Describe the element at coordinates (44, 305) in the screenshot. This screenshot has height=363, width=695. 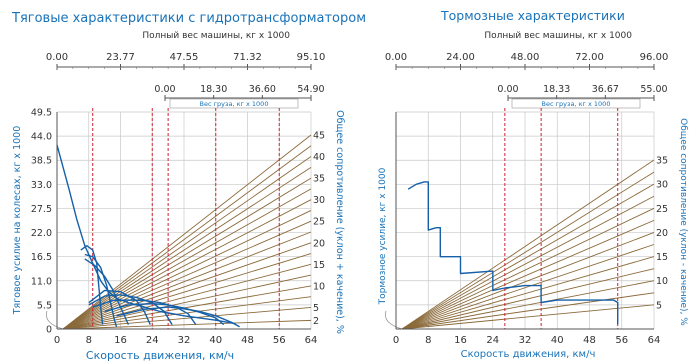
I see `left-y-tick-label: 5.5` at that location.